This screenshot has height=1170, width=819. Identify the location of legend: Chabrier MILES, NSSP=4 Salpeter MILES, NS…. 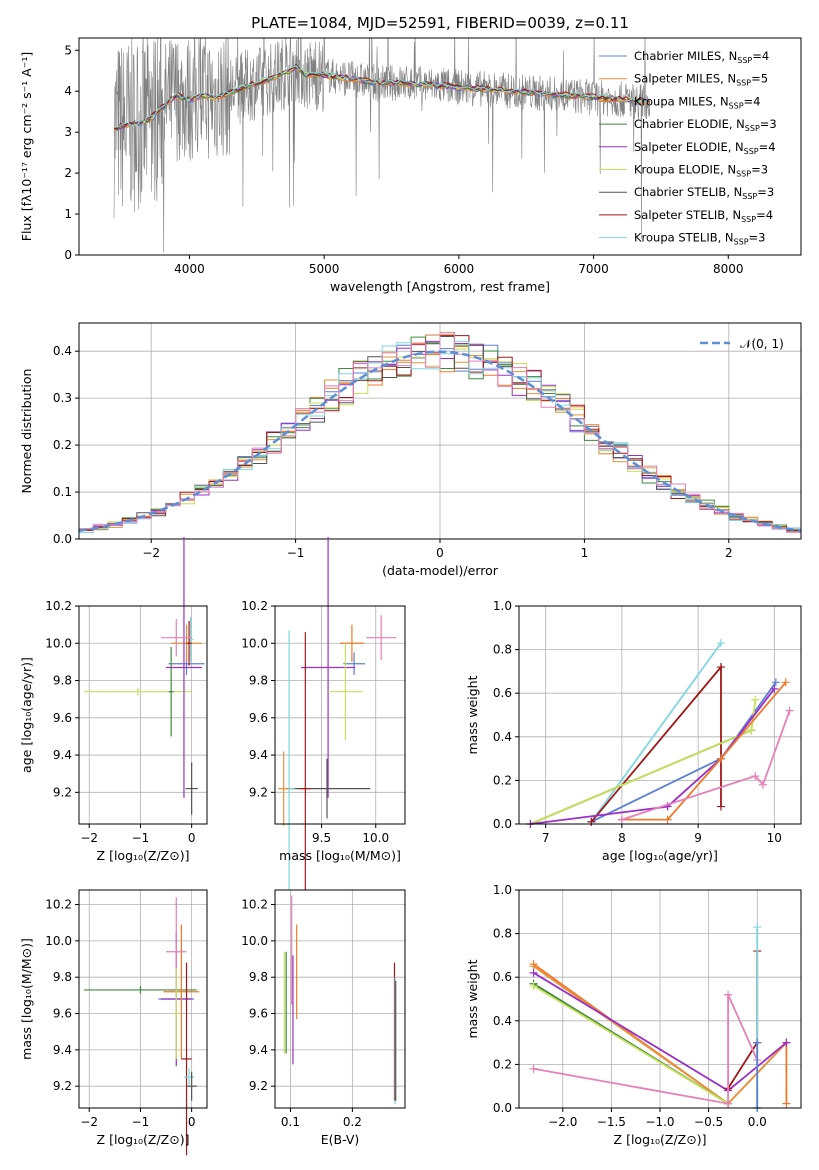
(688, 148).